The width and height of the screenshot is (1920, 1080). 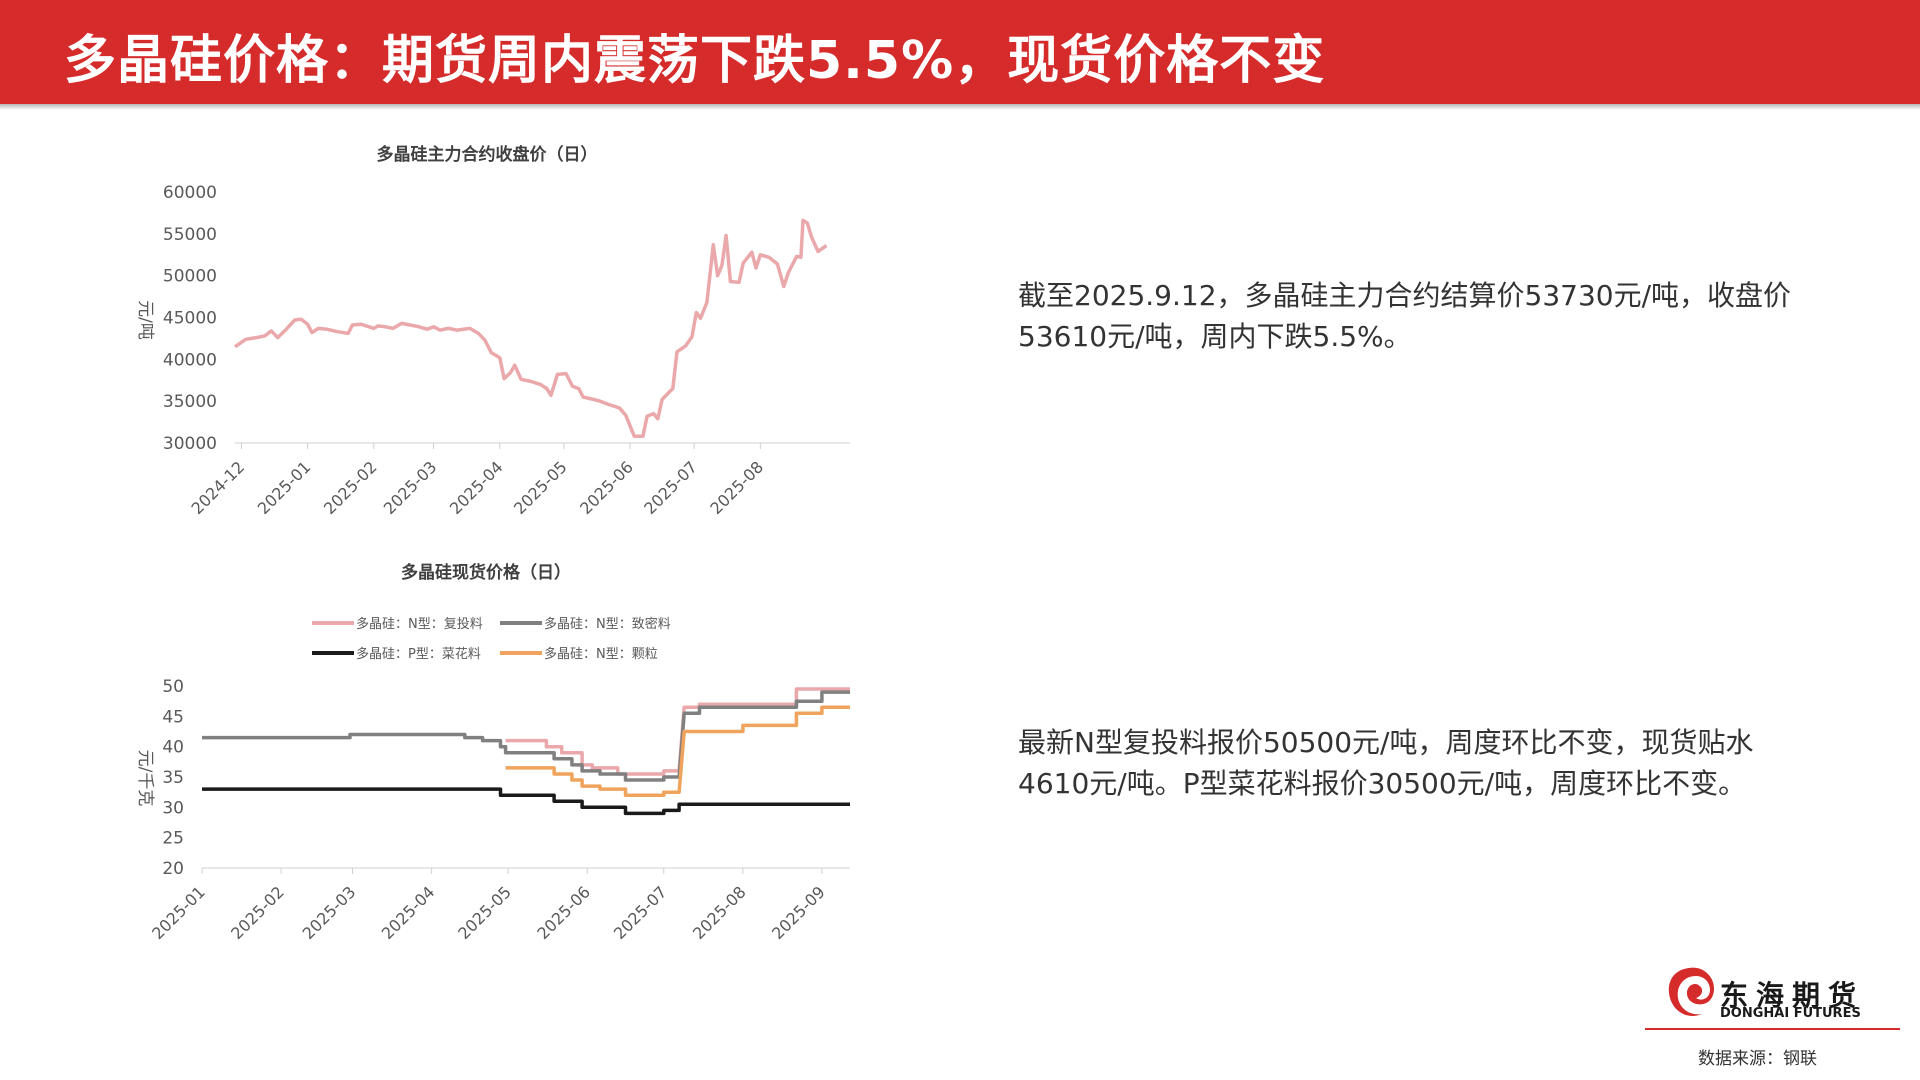 I want to click on company-logo-text: 东海期货, so click(x=1792, y=995).